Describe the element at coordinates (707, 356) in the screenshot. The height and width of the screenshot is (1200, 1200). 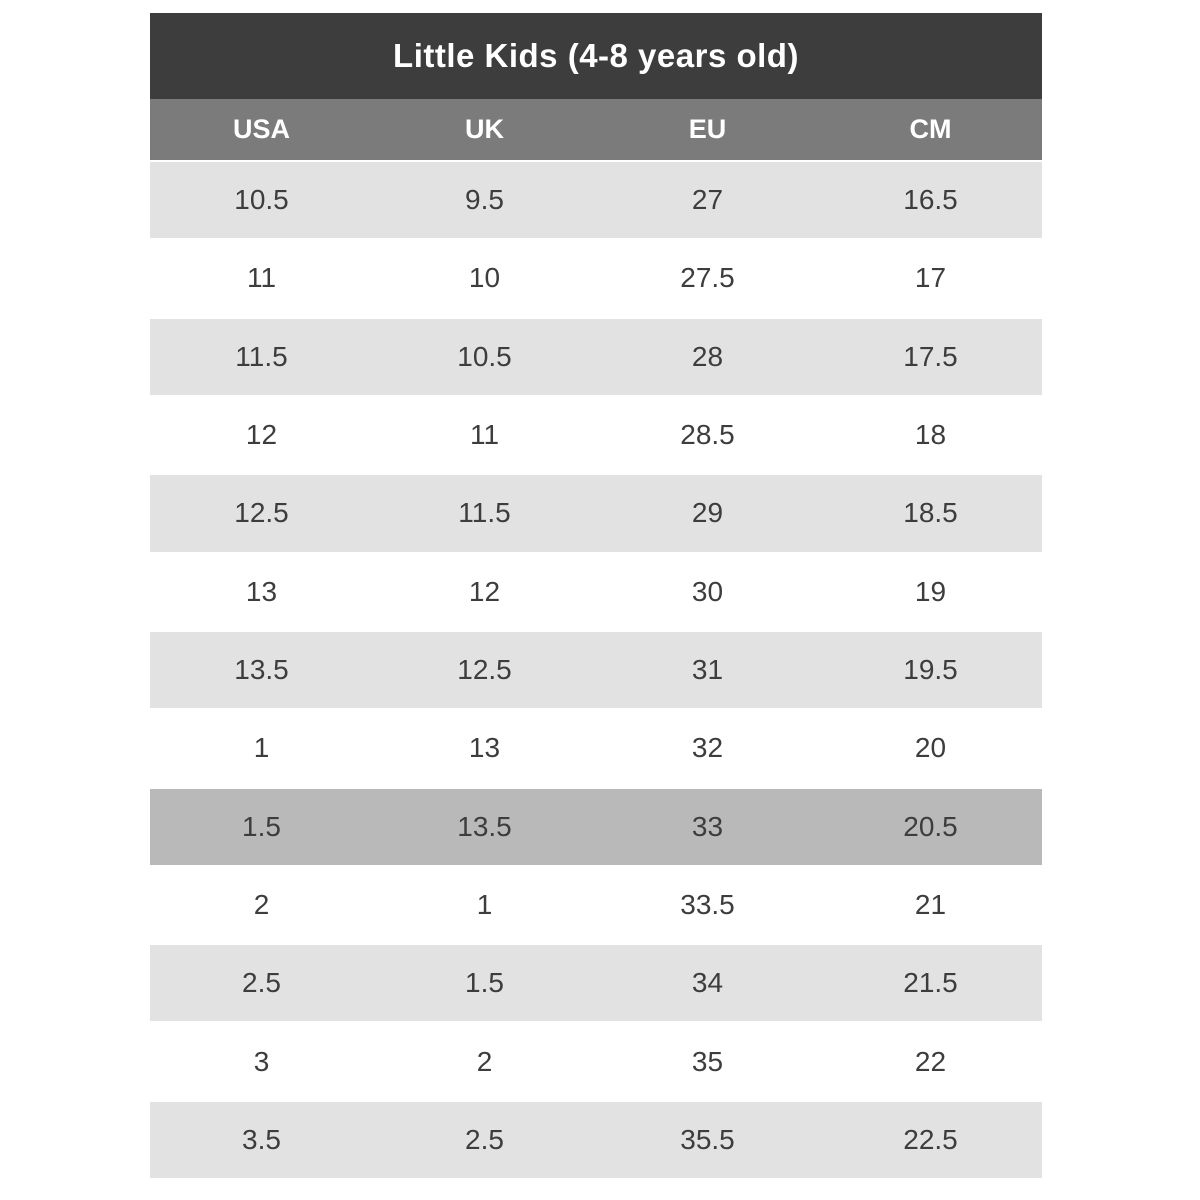
I see `table-cell: 28` at that location.